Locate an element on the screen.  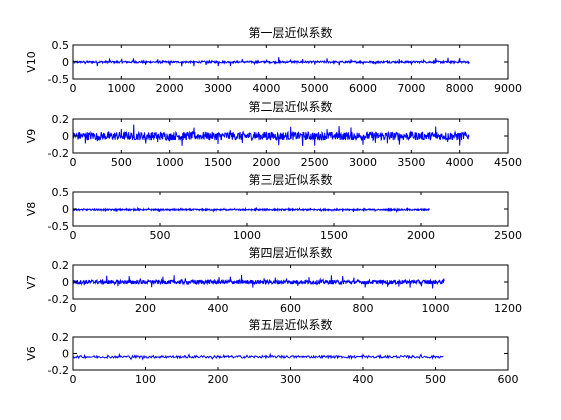
x-tick-label: 9000 is located at coordinates (508, 88).